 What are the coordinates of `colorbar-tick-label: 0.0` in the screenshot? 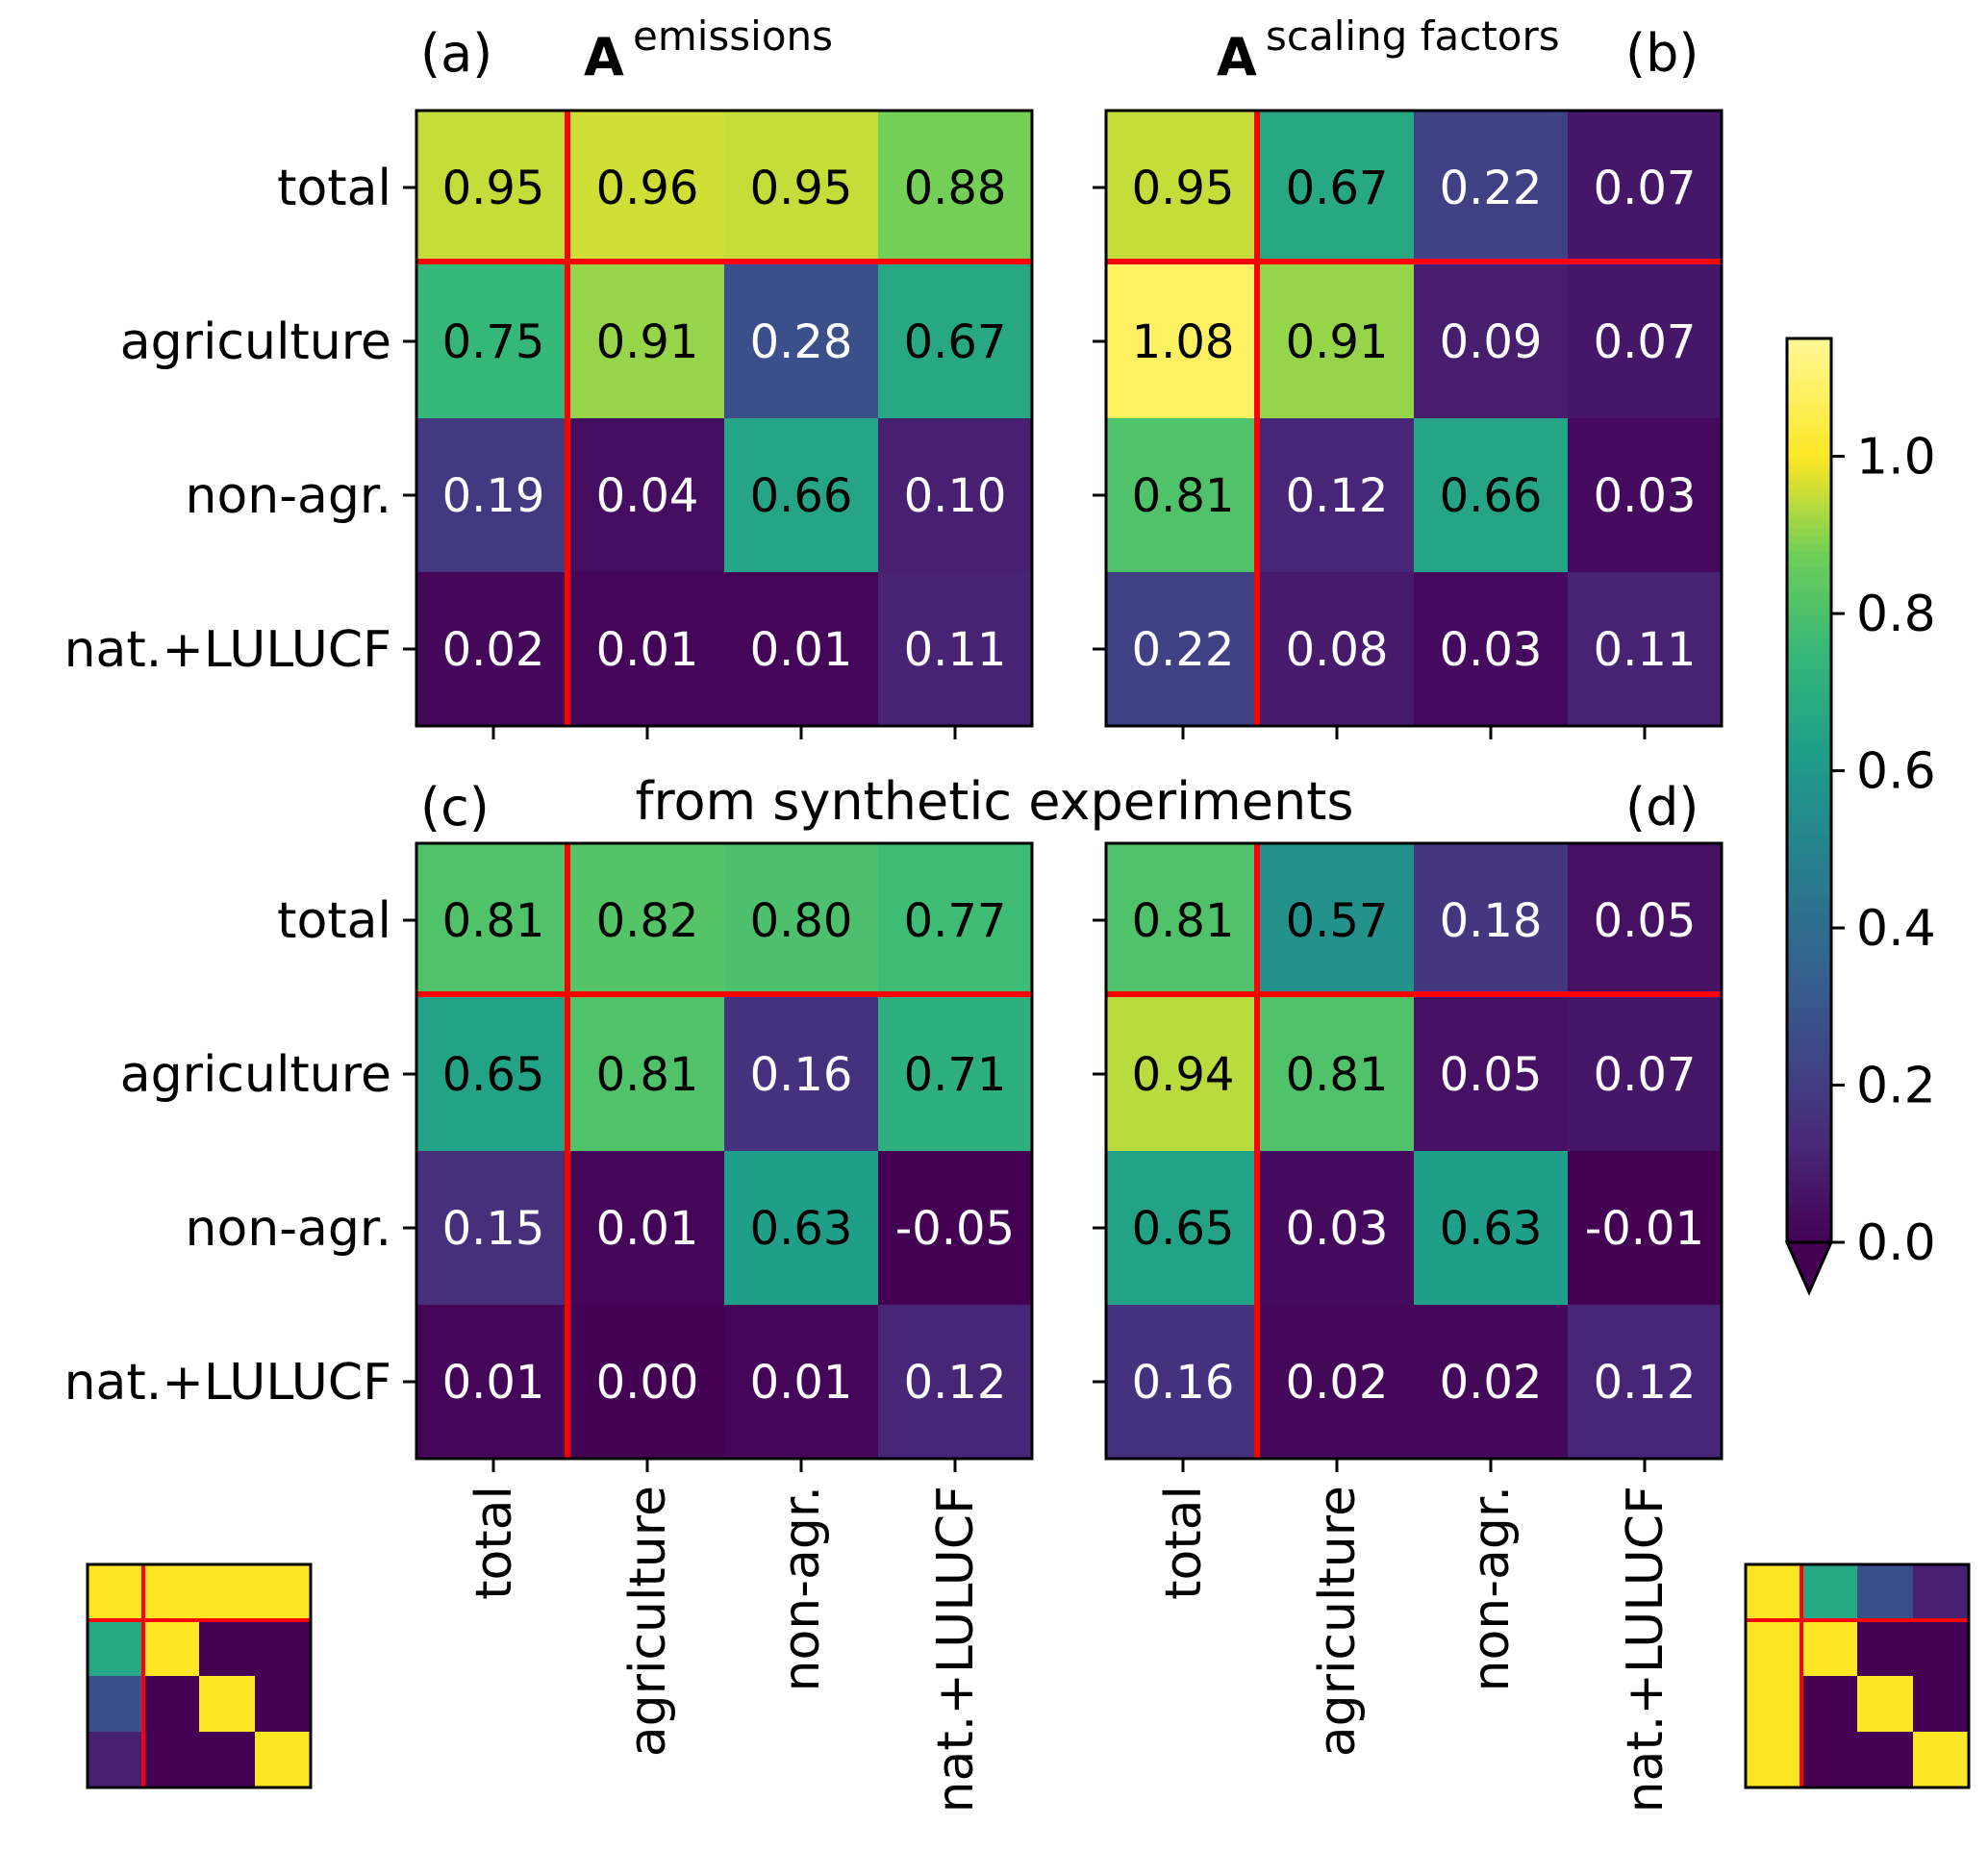 It's located at (1896, 1243).